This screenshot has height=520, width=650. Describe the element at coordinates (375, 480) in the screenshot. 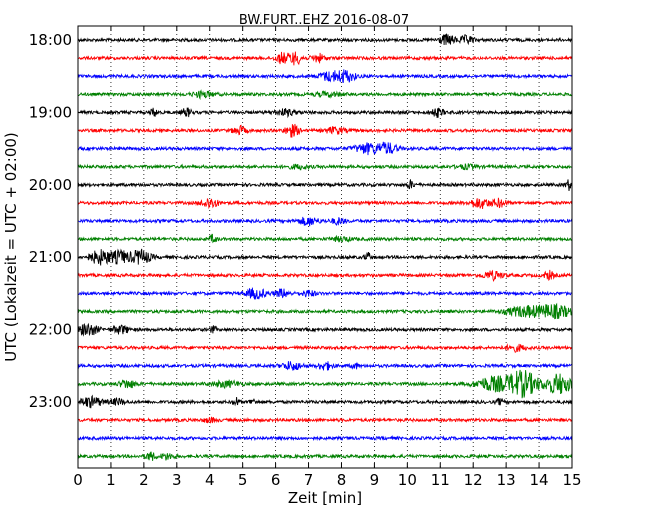

I see `x-tick-label: 9` at that location.